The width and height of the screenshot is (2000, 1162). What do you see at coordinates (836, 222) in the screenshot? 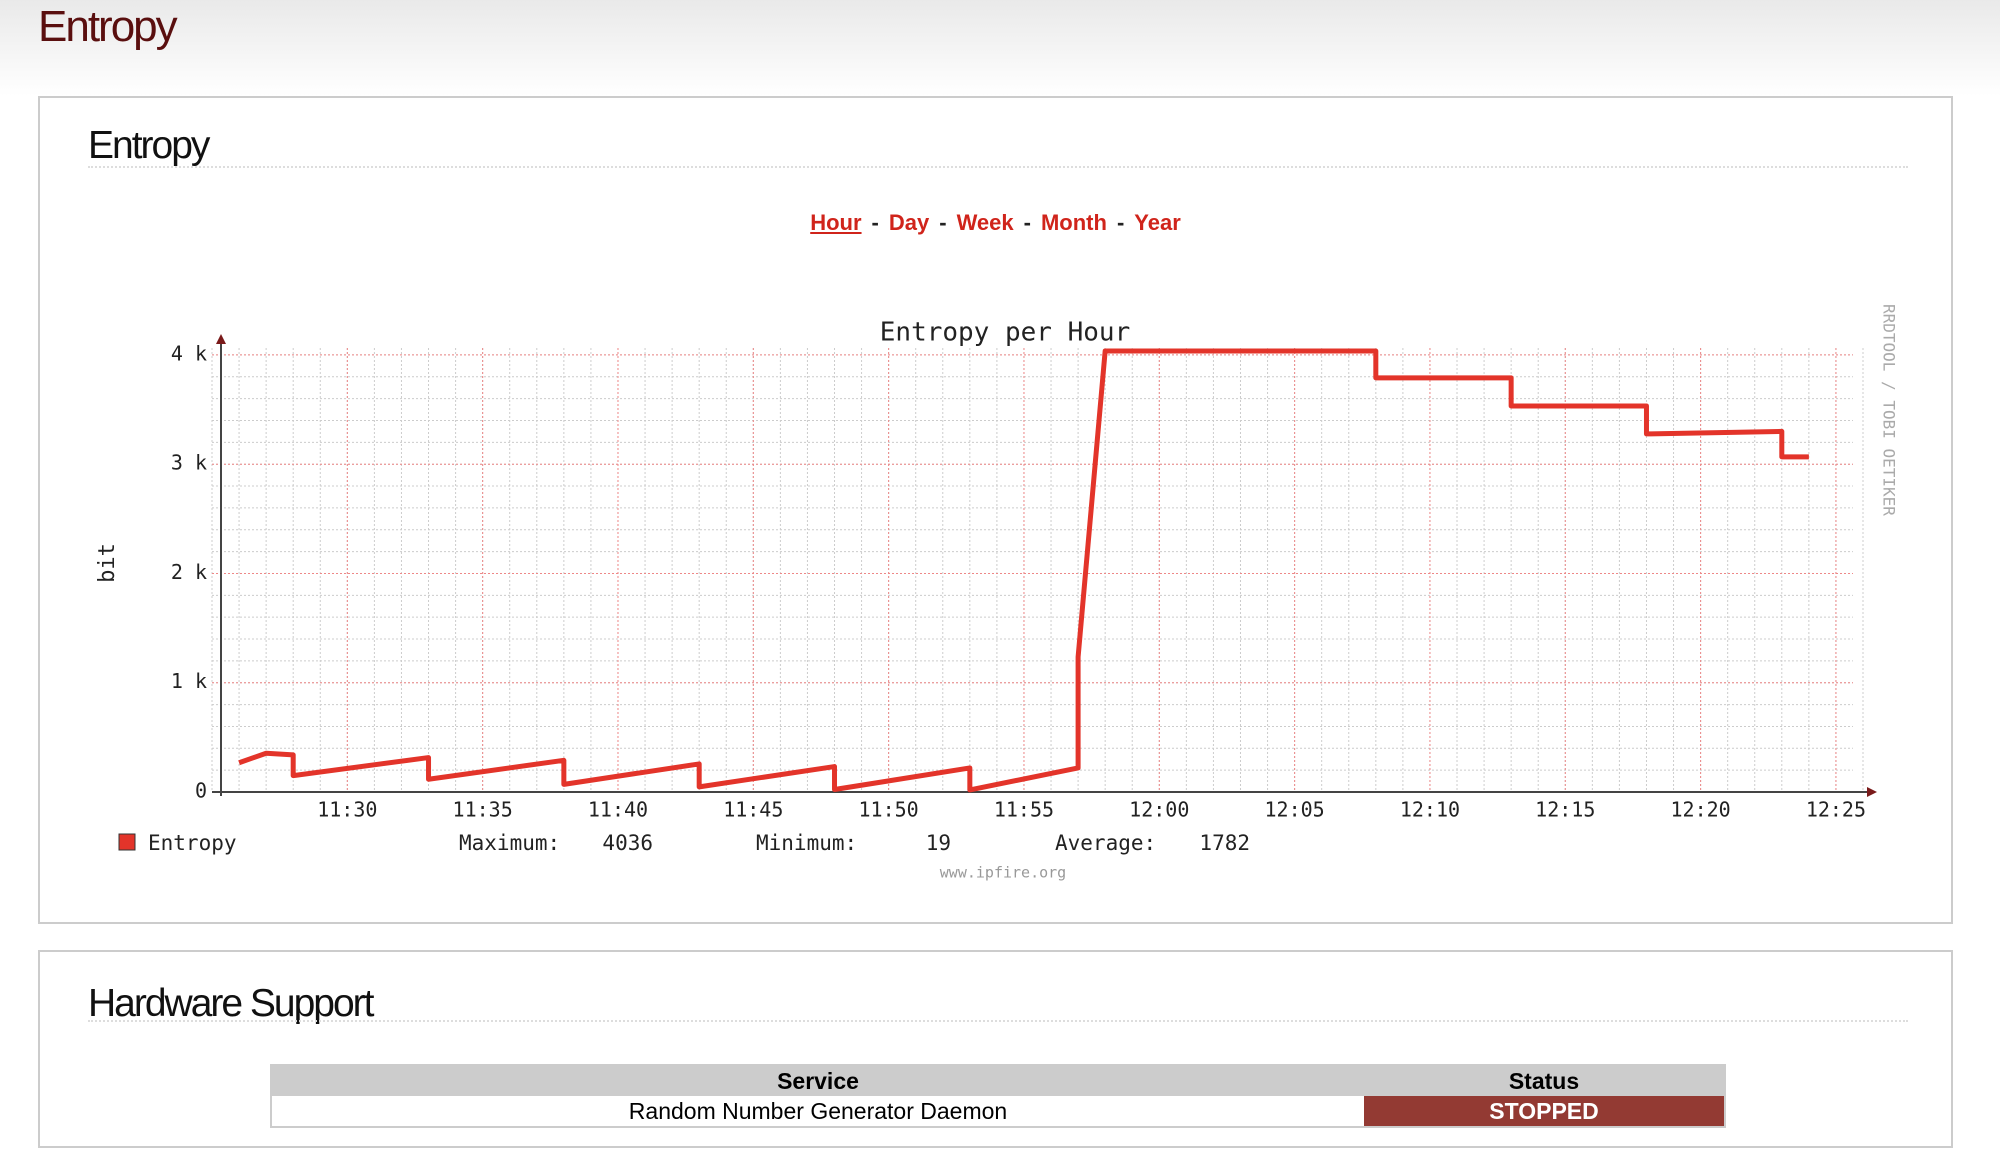
I see `range-link: Hour` at bounding box center [836, 222].